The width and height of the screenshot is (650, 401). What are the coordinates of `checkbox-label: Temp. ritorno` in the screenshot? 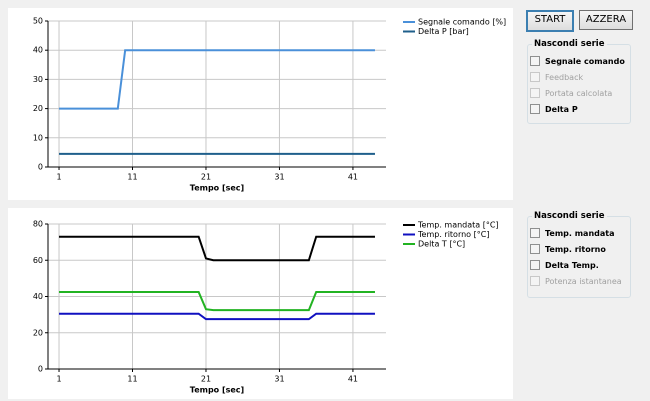 It's located at (575, 249).